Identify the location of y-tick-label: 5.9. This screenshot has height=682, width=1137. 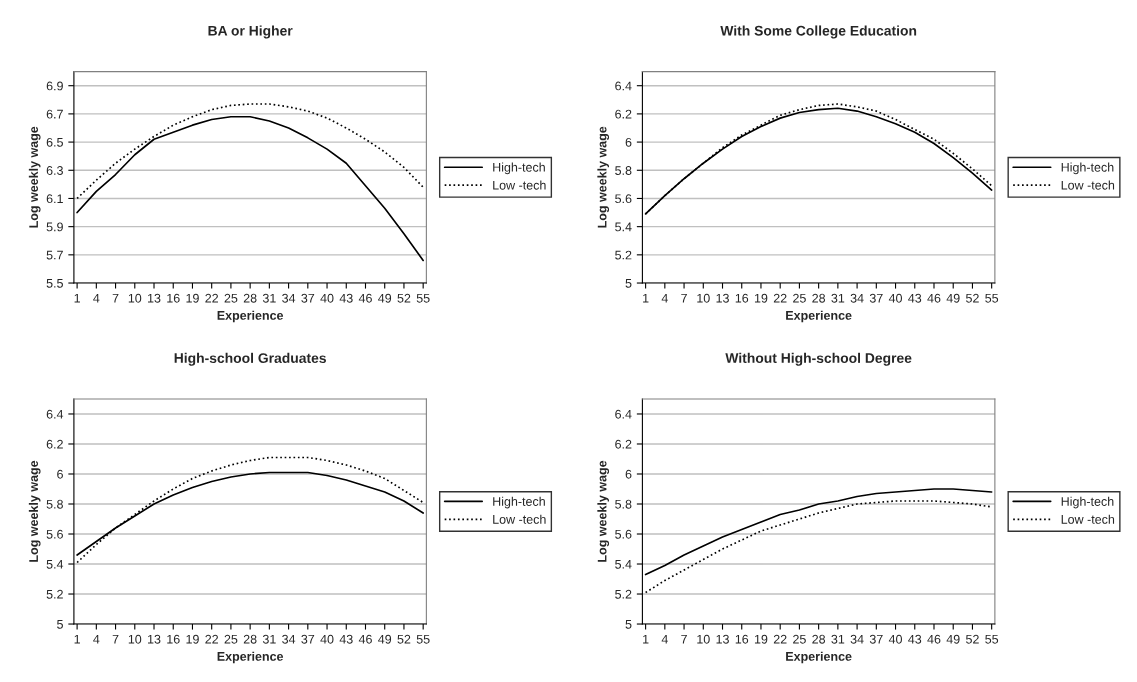
(54, 227).